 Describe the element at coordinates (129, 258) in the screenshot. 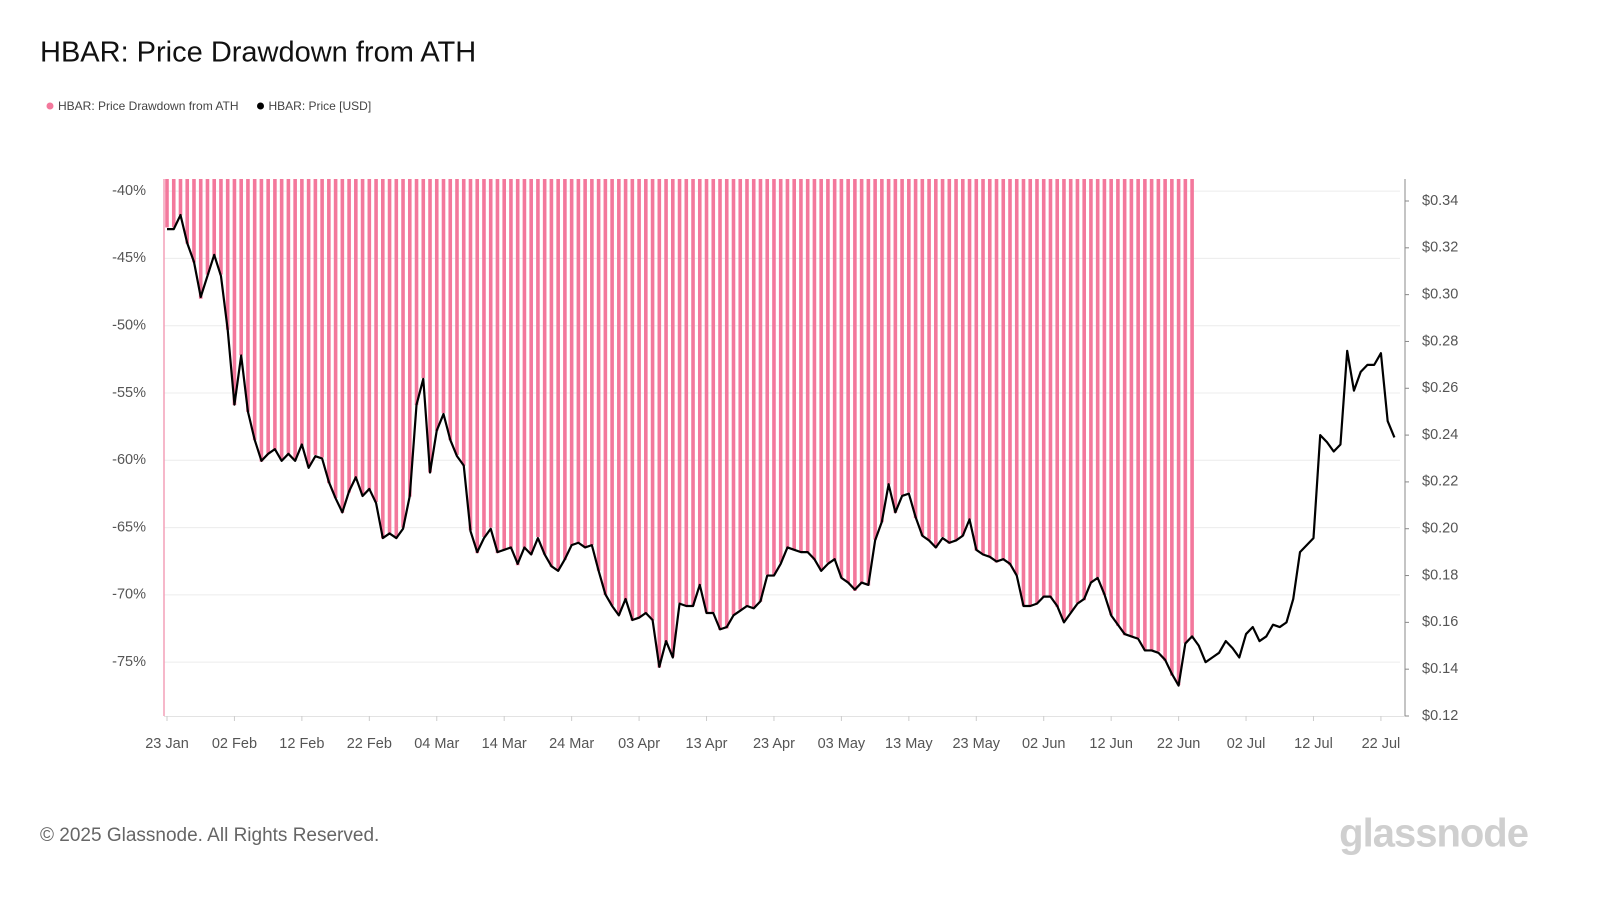

I see `y-tick-label: -45%` at that location.